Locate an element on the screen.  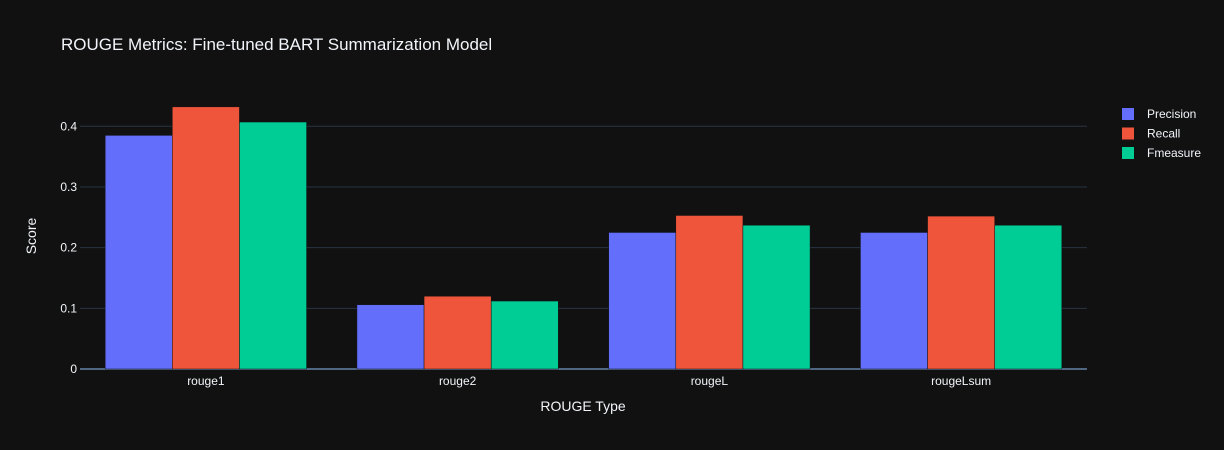
bar-fmeasure-rougel is located at coordinates (776, 297).